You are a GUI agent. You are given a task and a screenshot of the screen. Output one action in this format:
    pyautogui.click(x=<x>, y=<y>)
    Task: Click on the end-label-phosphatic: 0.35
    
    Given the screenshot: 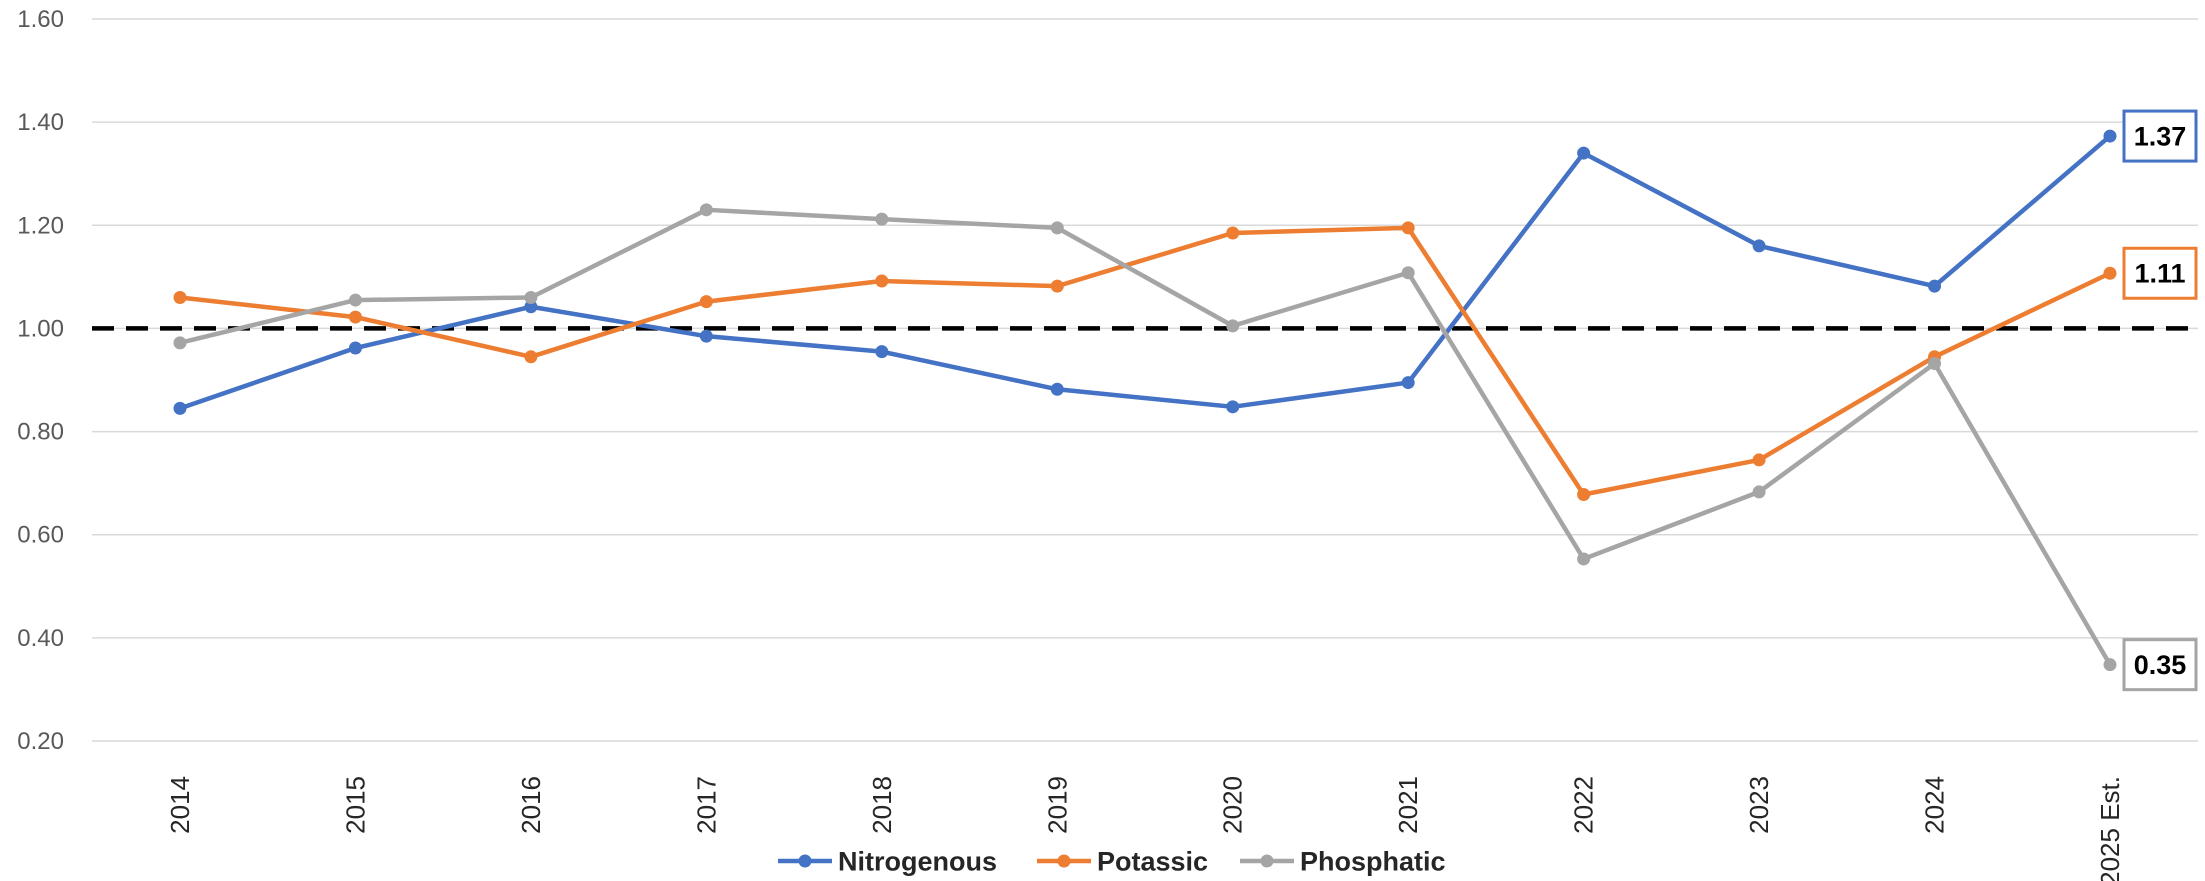 What is the action you would take?
    pyautogui.click(x=2160, y=665)
    